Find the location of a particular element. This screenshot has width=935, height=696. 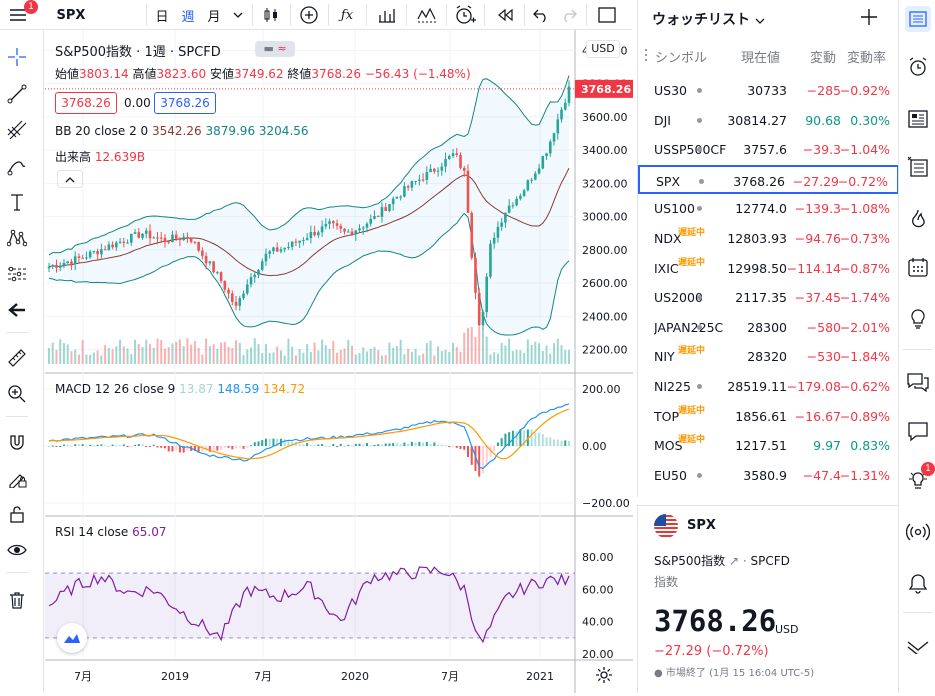

lock-drawing-icon is located at coordinates (17, 478).